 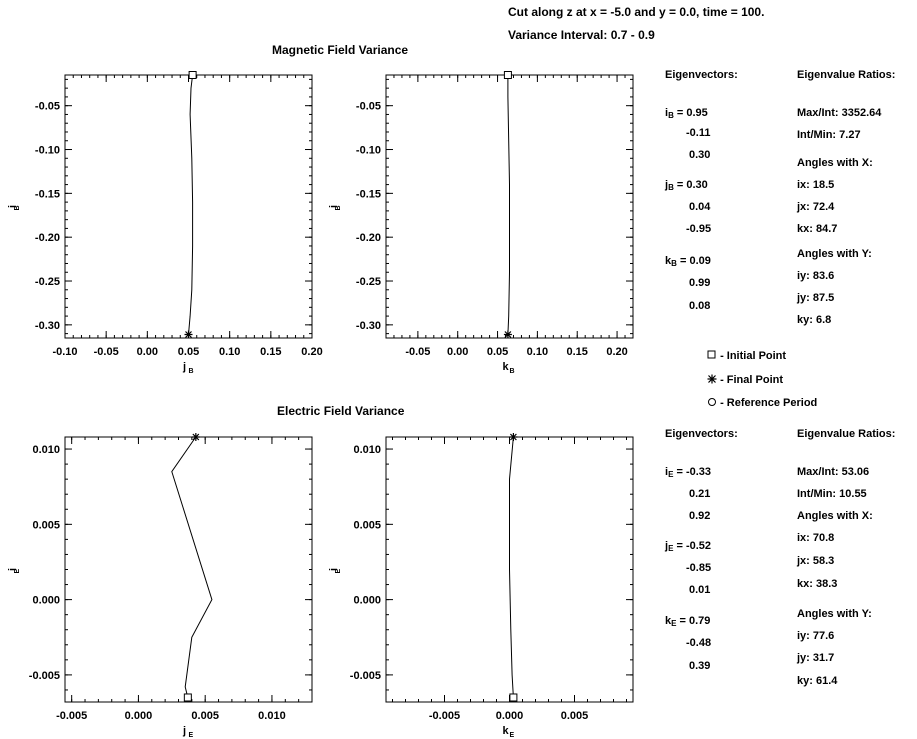 I want to click on plot-frame, so click(x=188, y=206).